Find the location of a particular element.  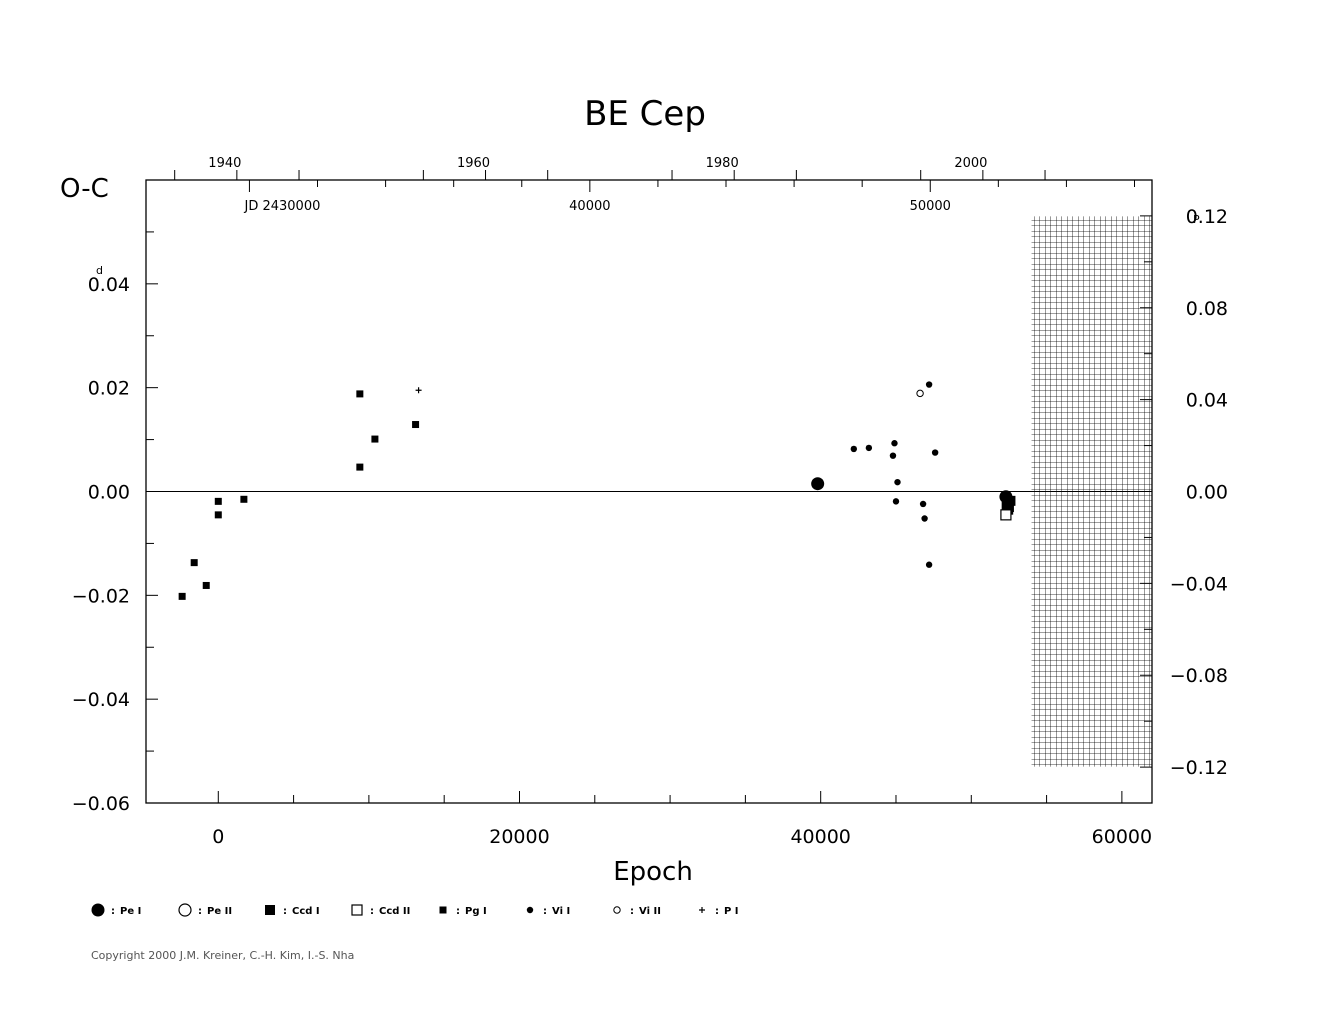

right-tick-label: 0.08 is located at coordinates (1207, 309).